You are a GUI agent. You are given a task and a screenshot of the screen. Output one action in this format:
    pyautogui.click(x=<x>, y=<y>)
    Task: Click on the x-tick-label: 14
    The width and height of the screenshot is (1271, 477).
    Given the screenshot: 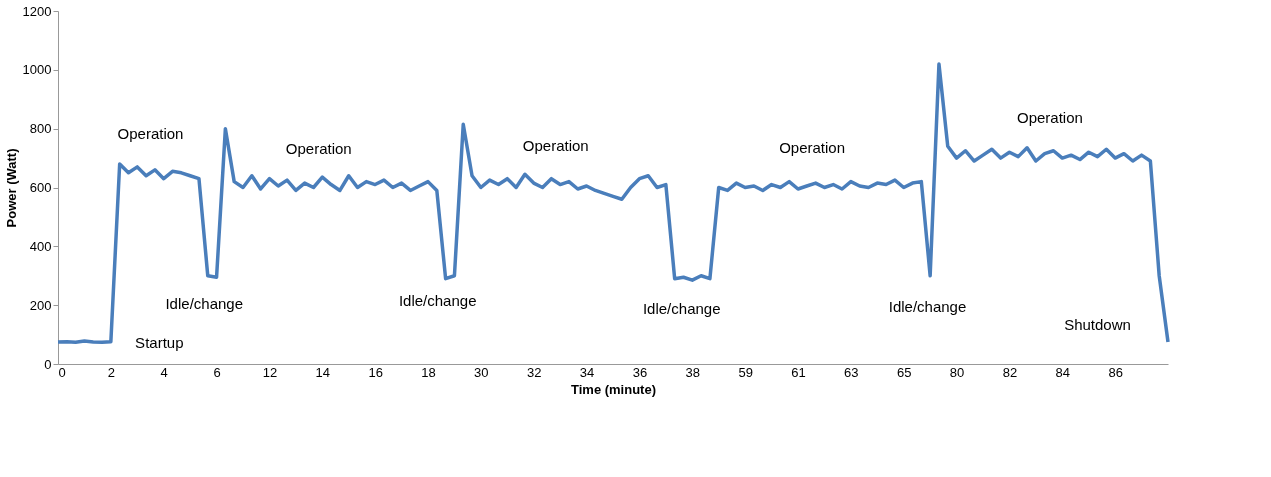 What is the action you would take?
    pyautogui.click(x=323, y=372)
    